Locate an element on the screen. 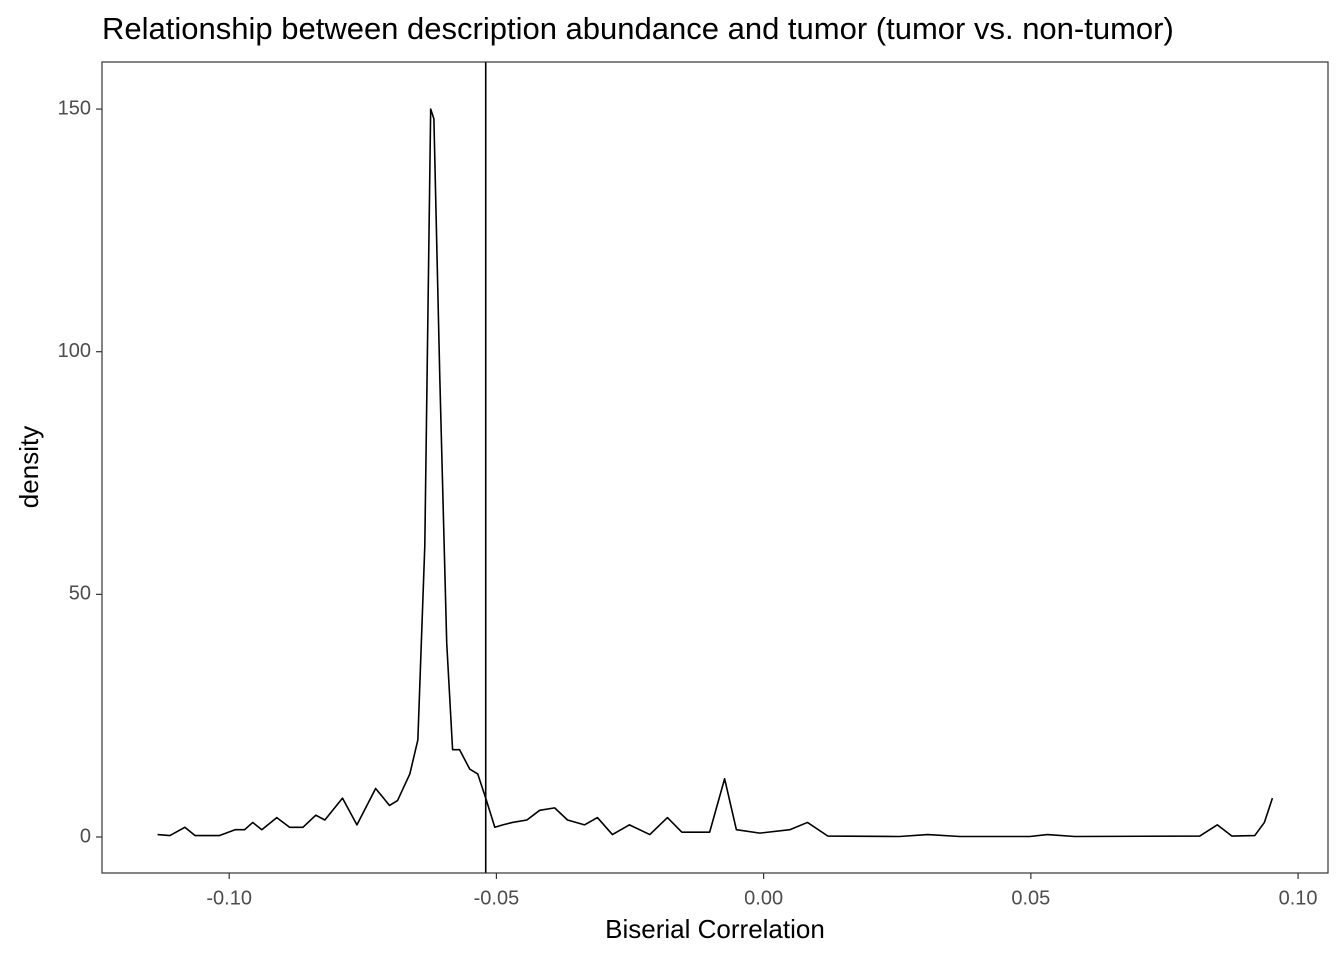 This screenshot has height=960, width=1344. y-tick-label: 150 is located at coordinates (74, 108).